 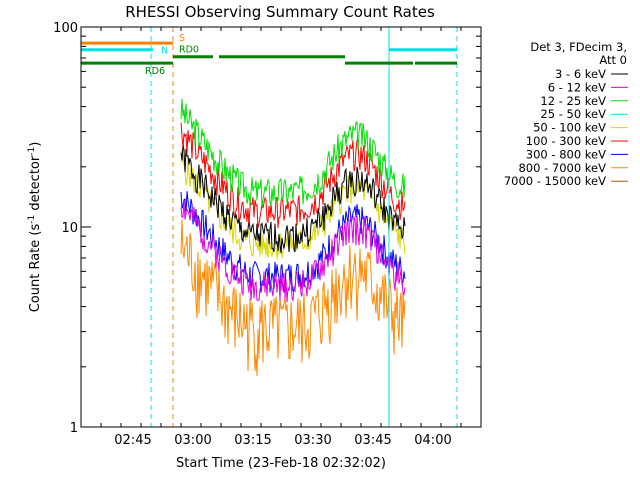 I want to click on x-tick-label: 04:00, so click(x=432, y=440).